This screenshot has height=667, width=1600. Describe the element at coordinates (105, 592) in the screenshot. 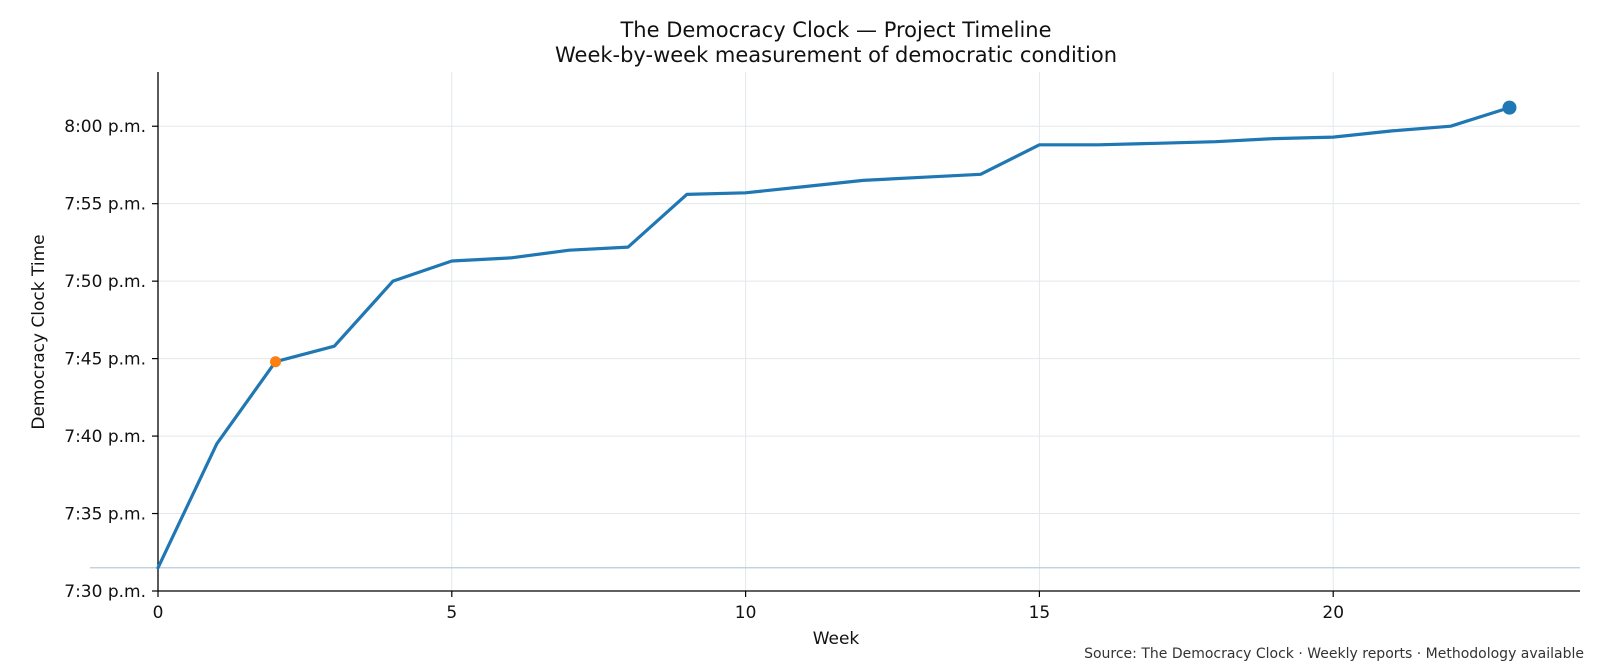

I see `y-tick-label: 7:30 p.m.` at that location.